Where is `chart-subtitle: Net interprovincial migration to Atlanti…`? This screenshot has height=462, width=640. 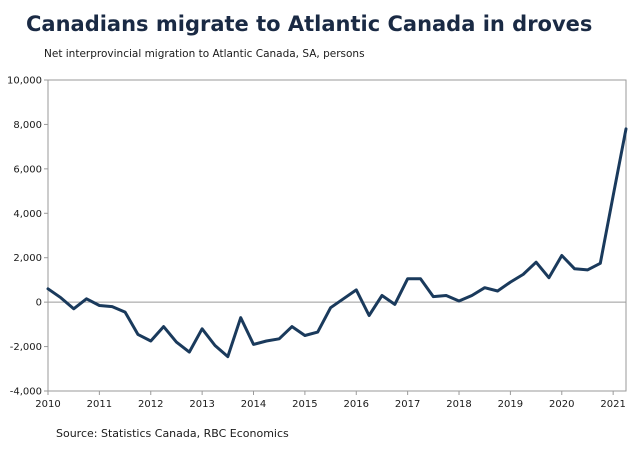
chart-subtitle: Net interprovincial migration to Atlanti… is located at coordinates (204, 54).